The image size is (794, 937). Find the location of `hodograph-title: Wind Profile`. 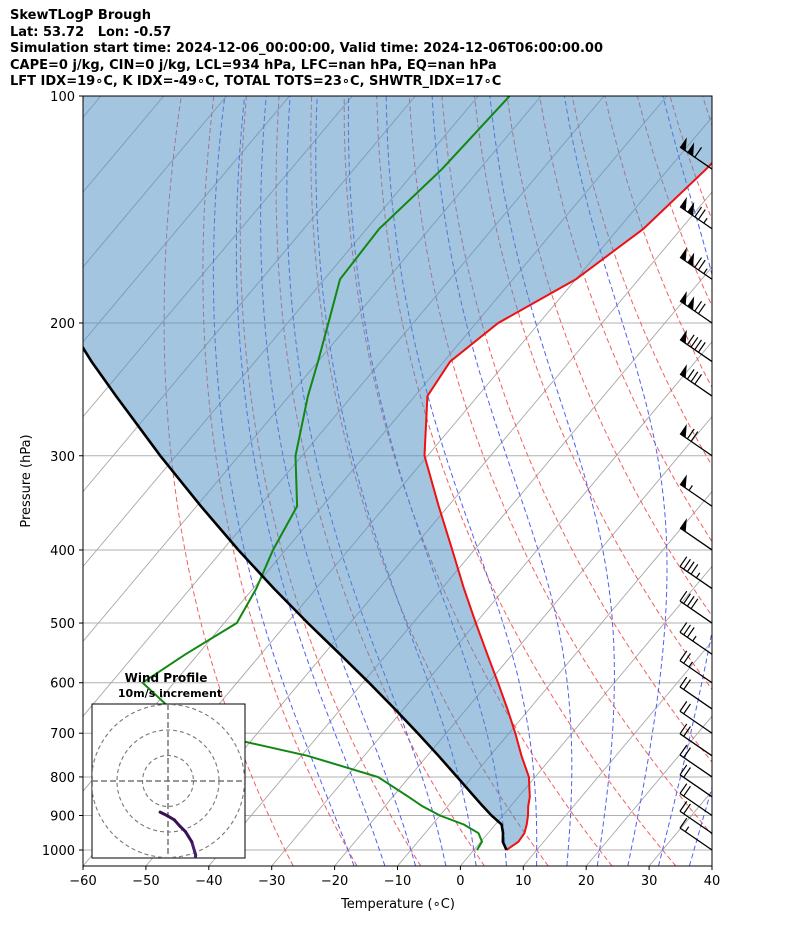

hodograph-title: Wind Profile is located at coordinates (166, 678).